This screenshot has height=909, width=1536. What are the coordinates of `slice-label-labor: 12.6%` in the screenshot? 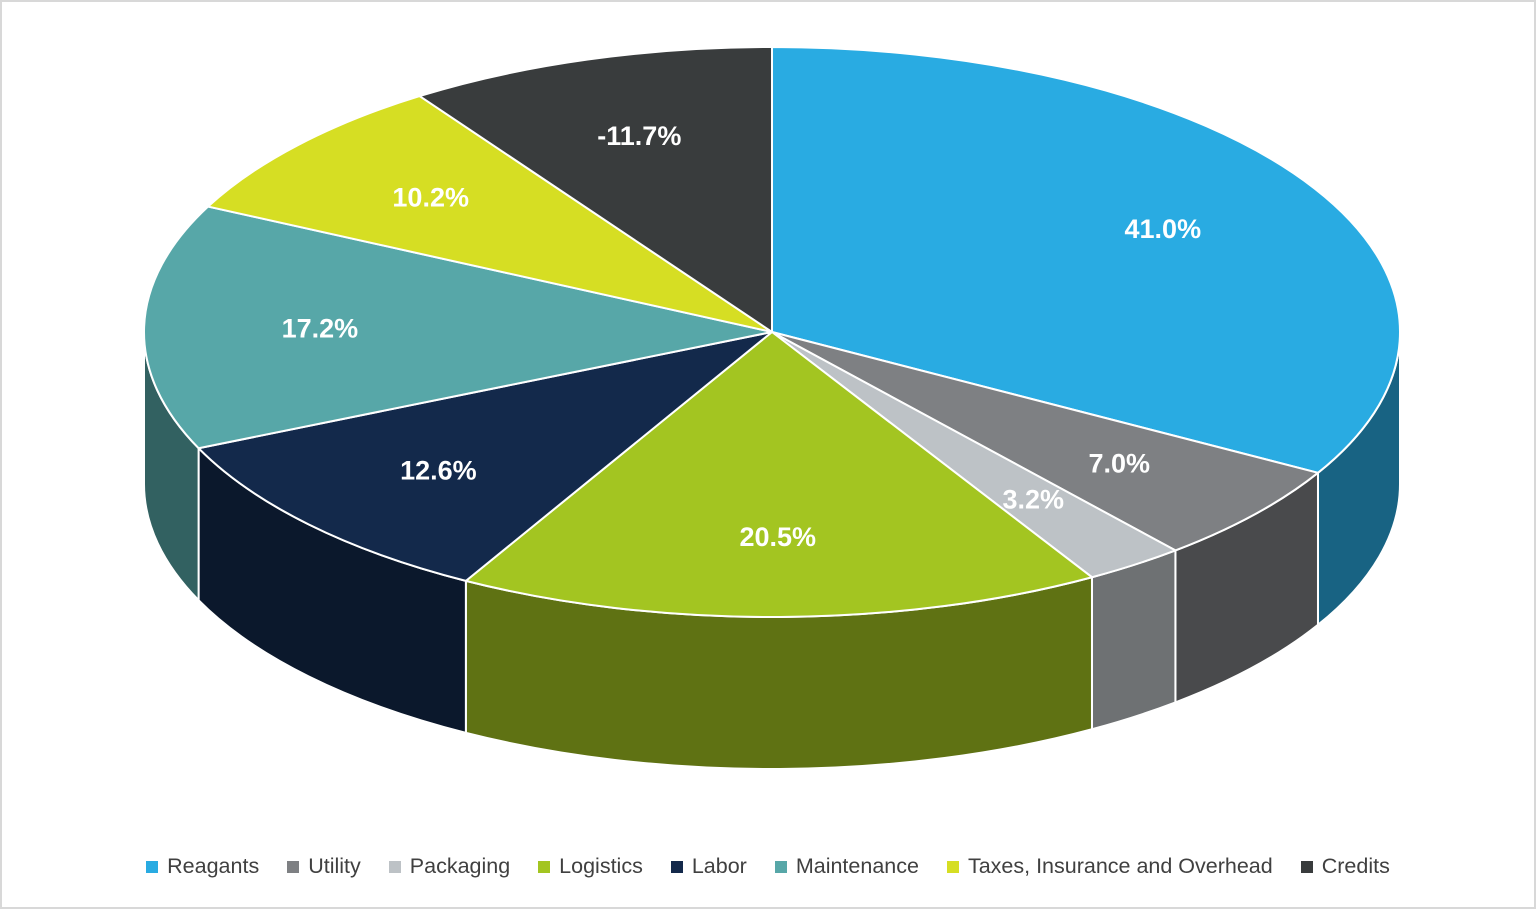 It's located at (438, 470).